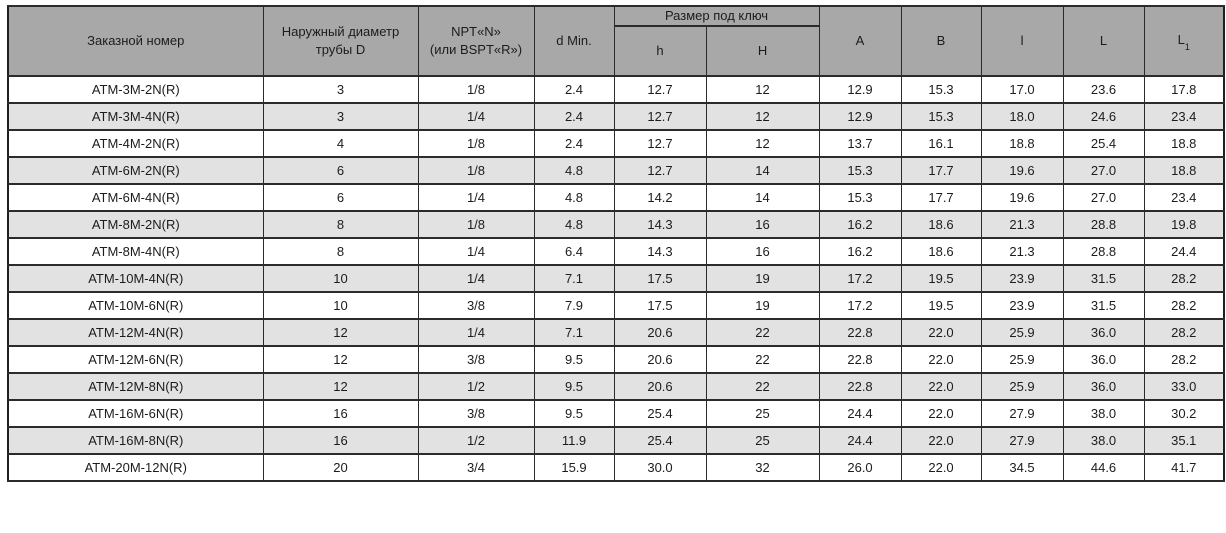  I want to click on value-cell: 27.9, so click(1022, 413).